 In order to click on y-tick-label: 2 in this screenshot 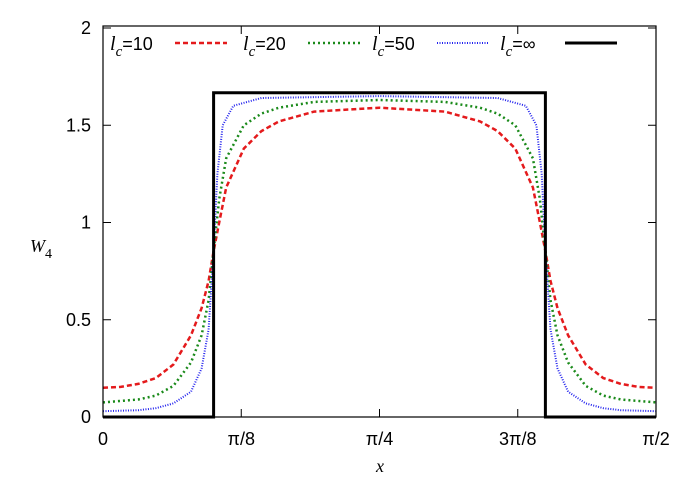, I will do `click(86, 28)`.